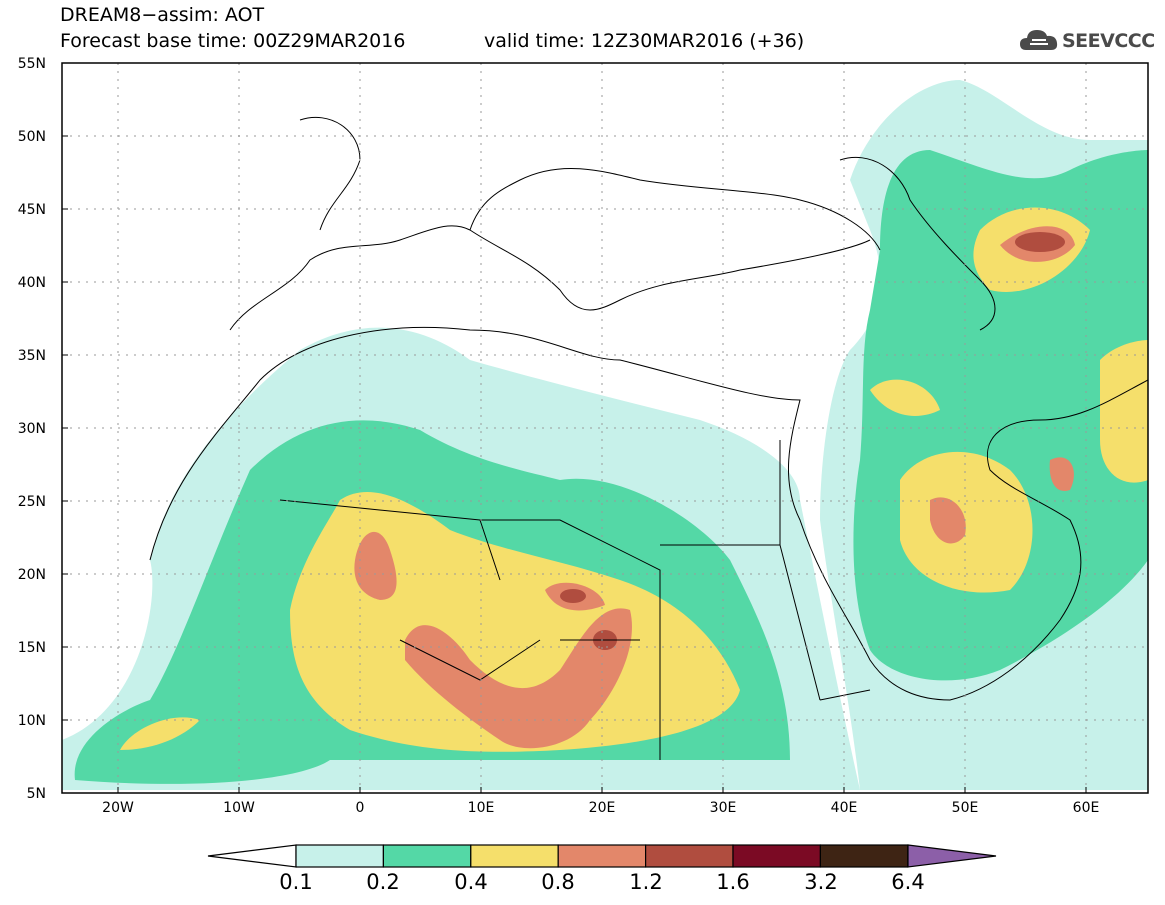 The width and height of the screenshot is (1165, 905). Describe the element at coordinates (844, 808) in the screenshot. I see `lon-tick-label: 40E` at that location.